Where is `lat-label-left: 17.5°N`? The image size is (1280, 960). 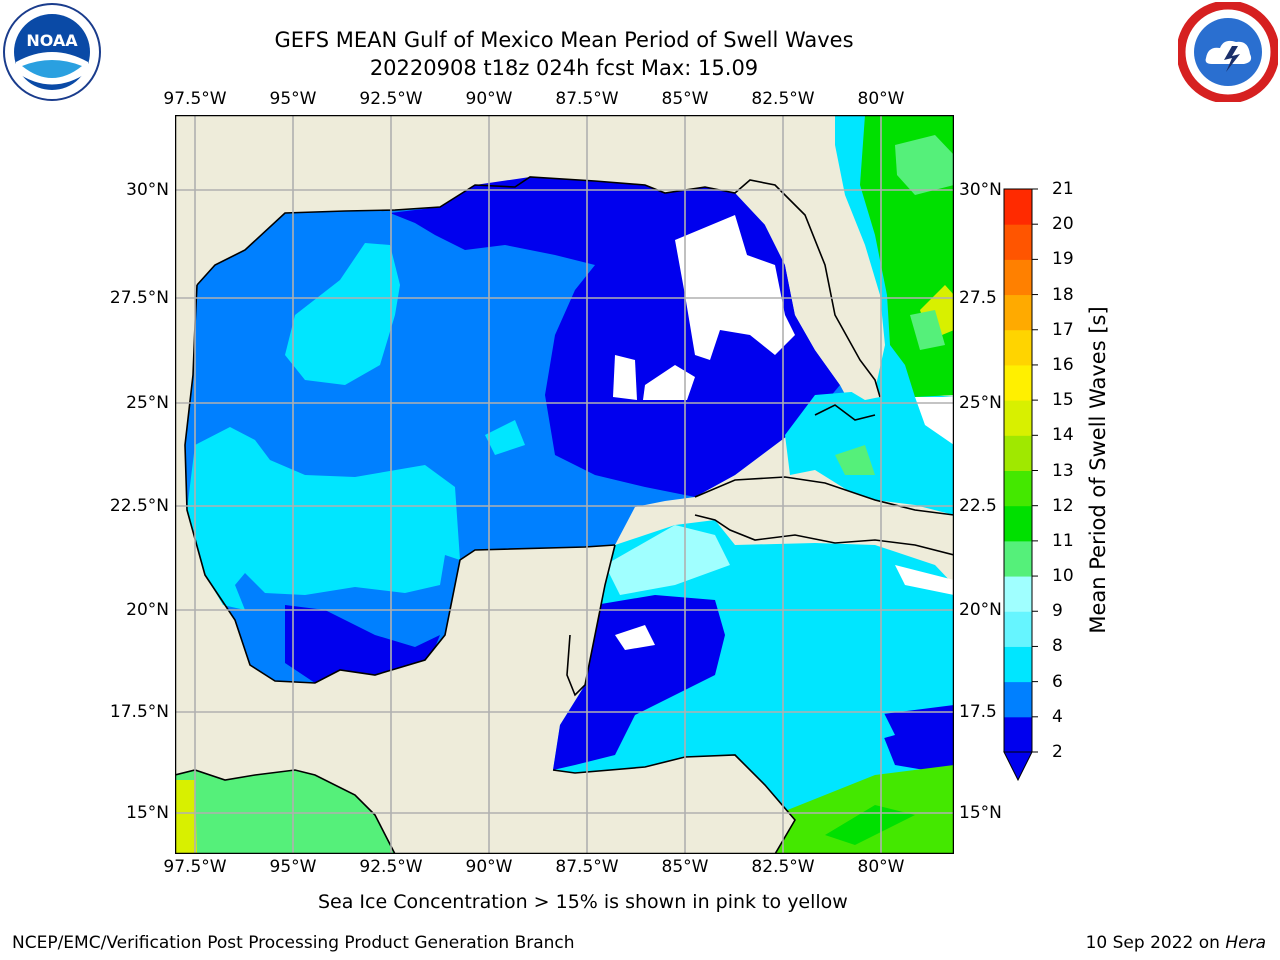 lat-label-left: 17.5°N is located at coordinates (139, 712).